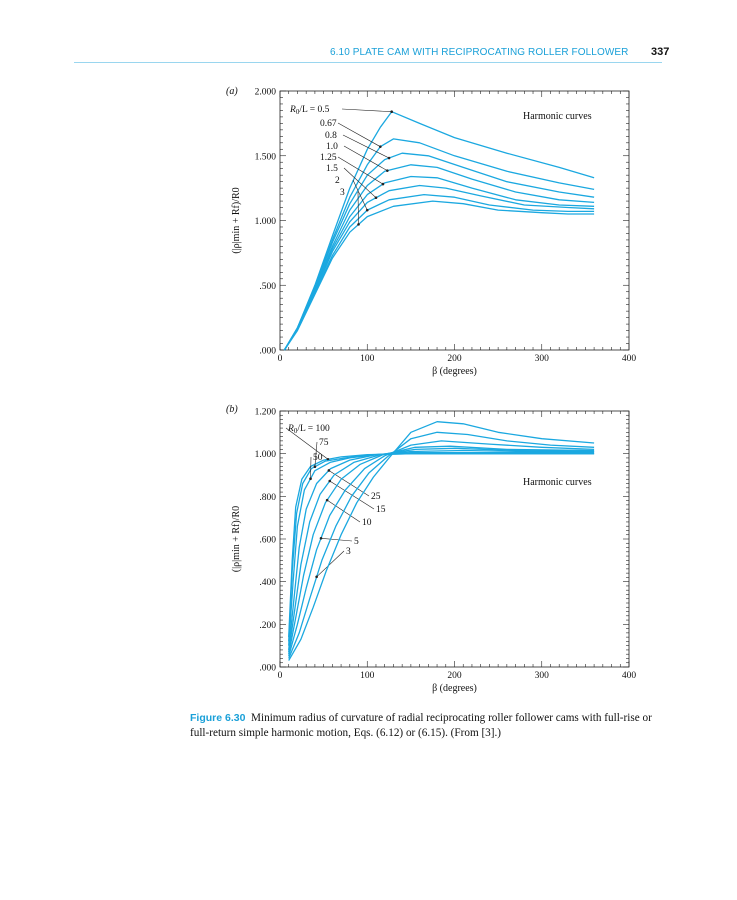 The image size is (737, 900). I want to click on series-label-100: R0/L = 100, so click(308, 429).